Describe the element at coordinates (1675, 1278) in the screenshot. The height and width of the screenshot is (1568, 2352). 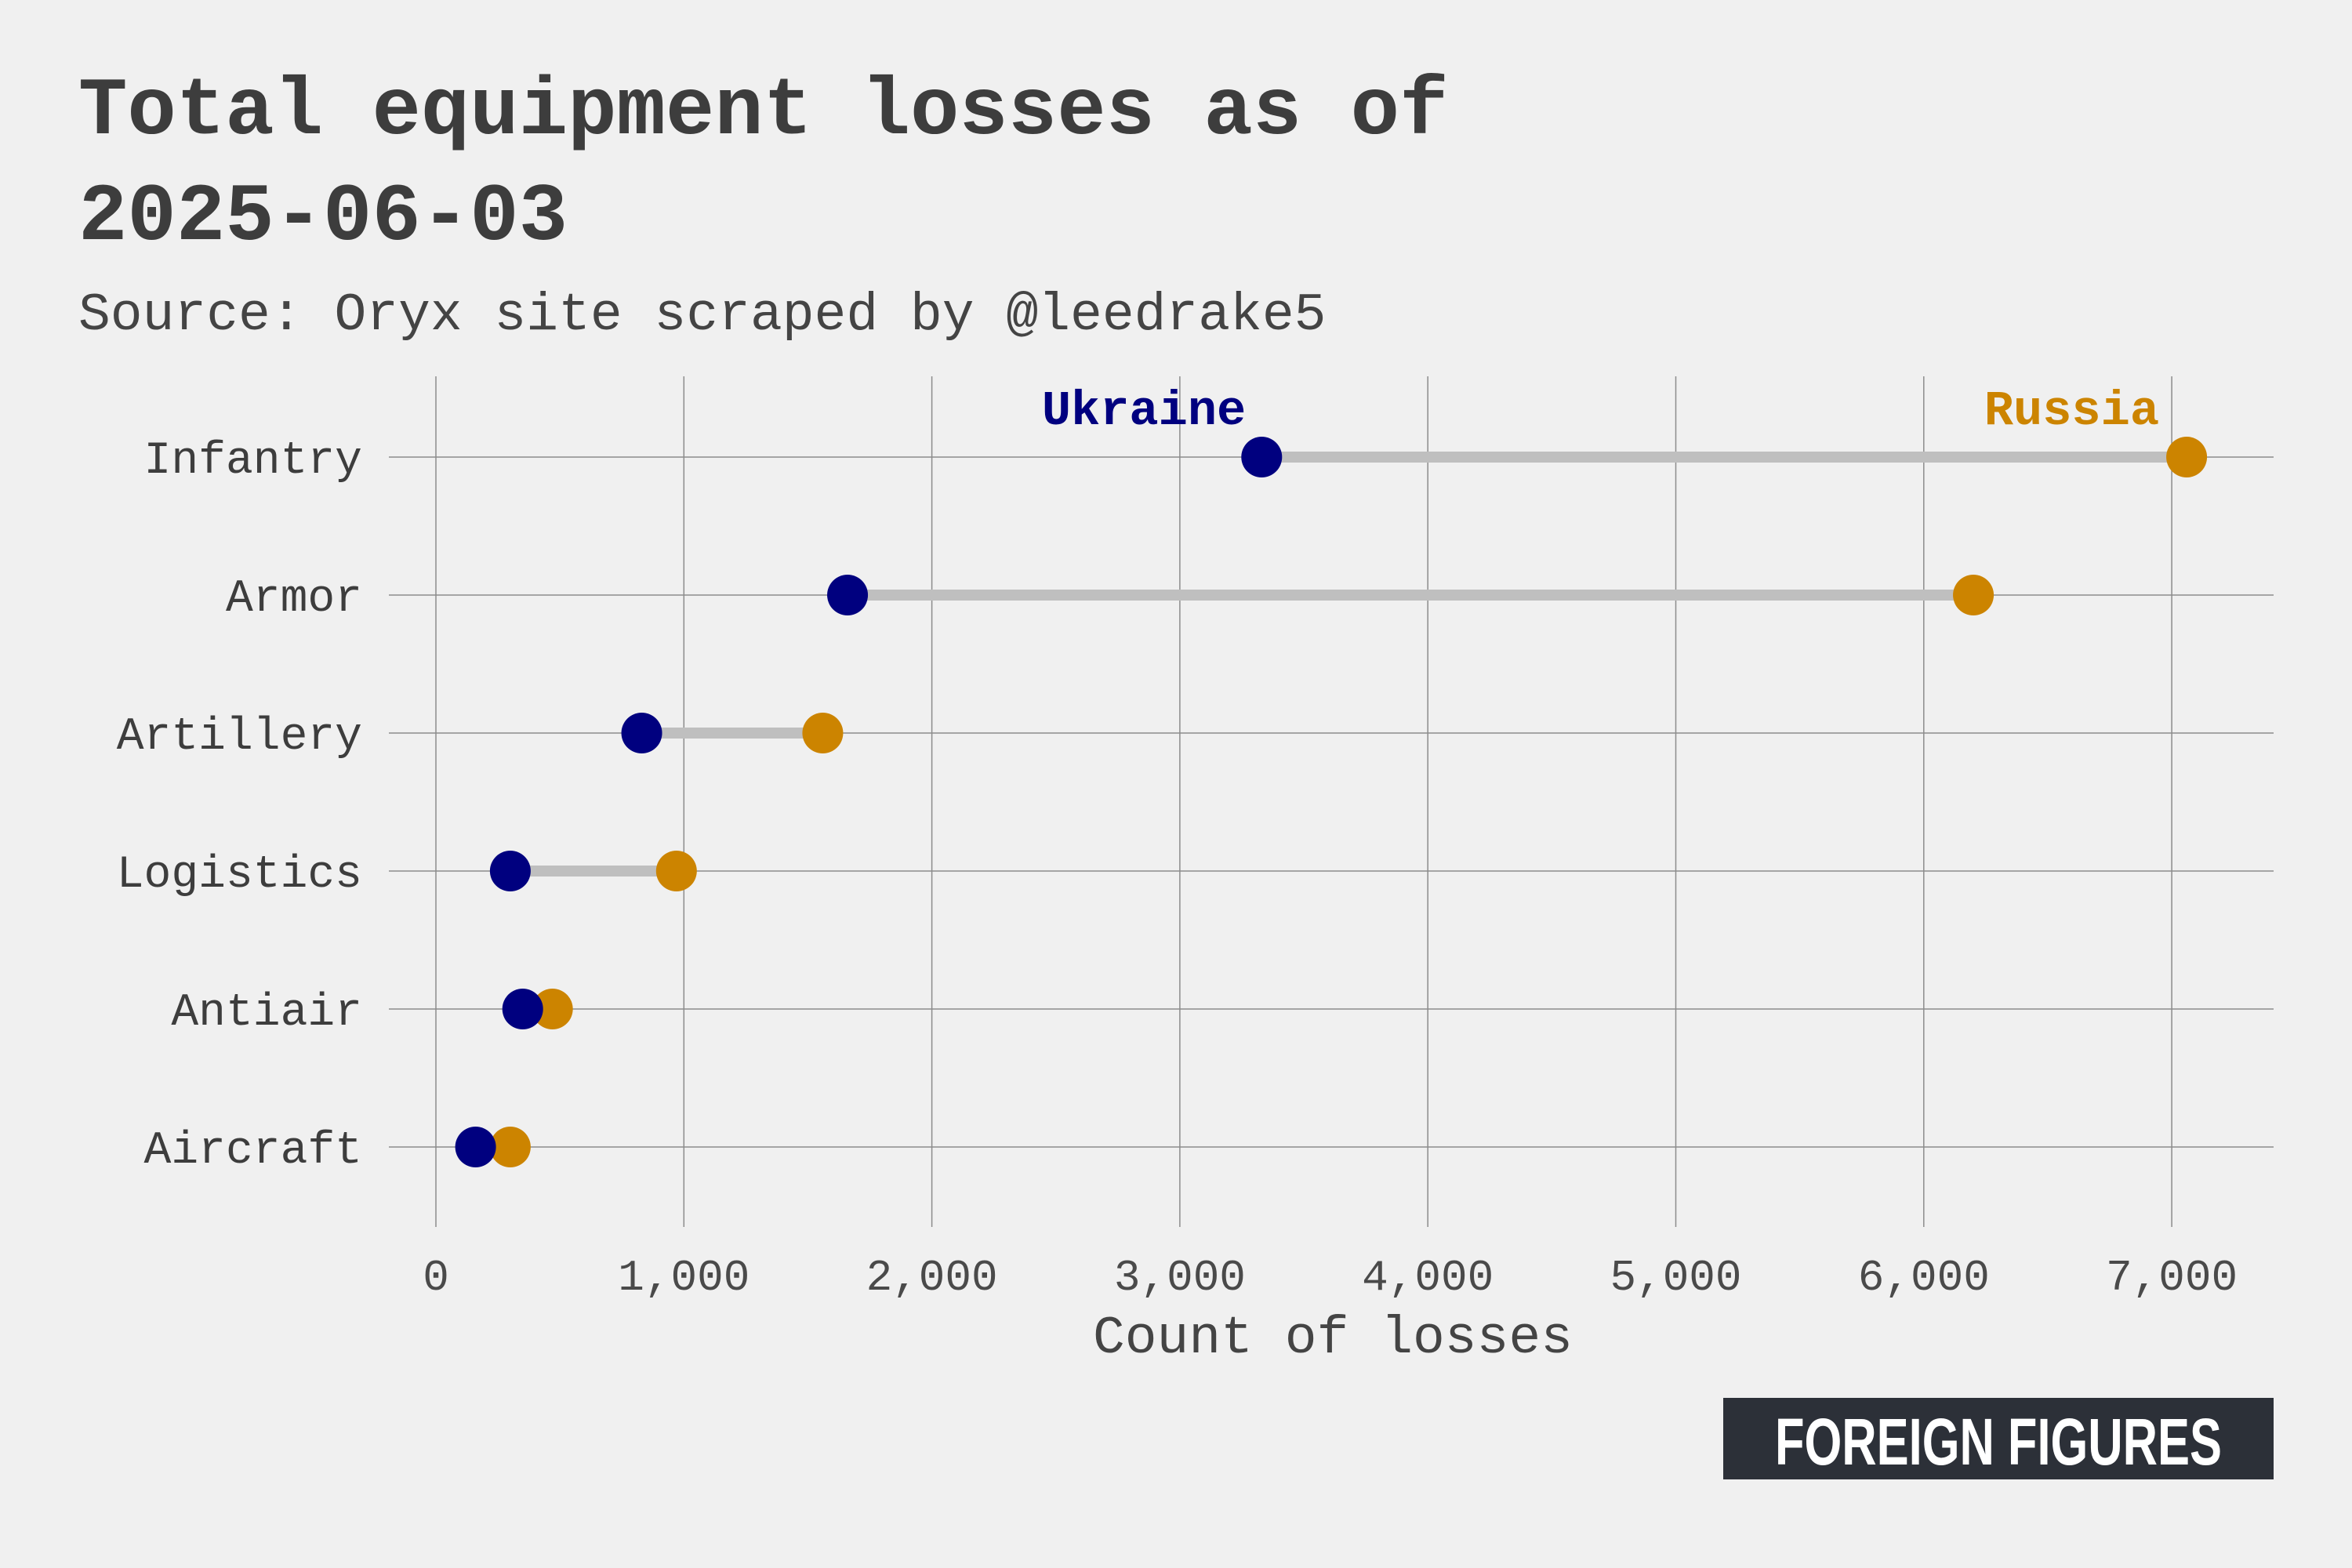
I see `x-tick-label-5000: 5,000` at that location.